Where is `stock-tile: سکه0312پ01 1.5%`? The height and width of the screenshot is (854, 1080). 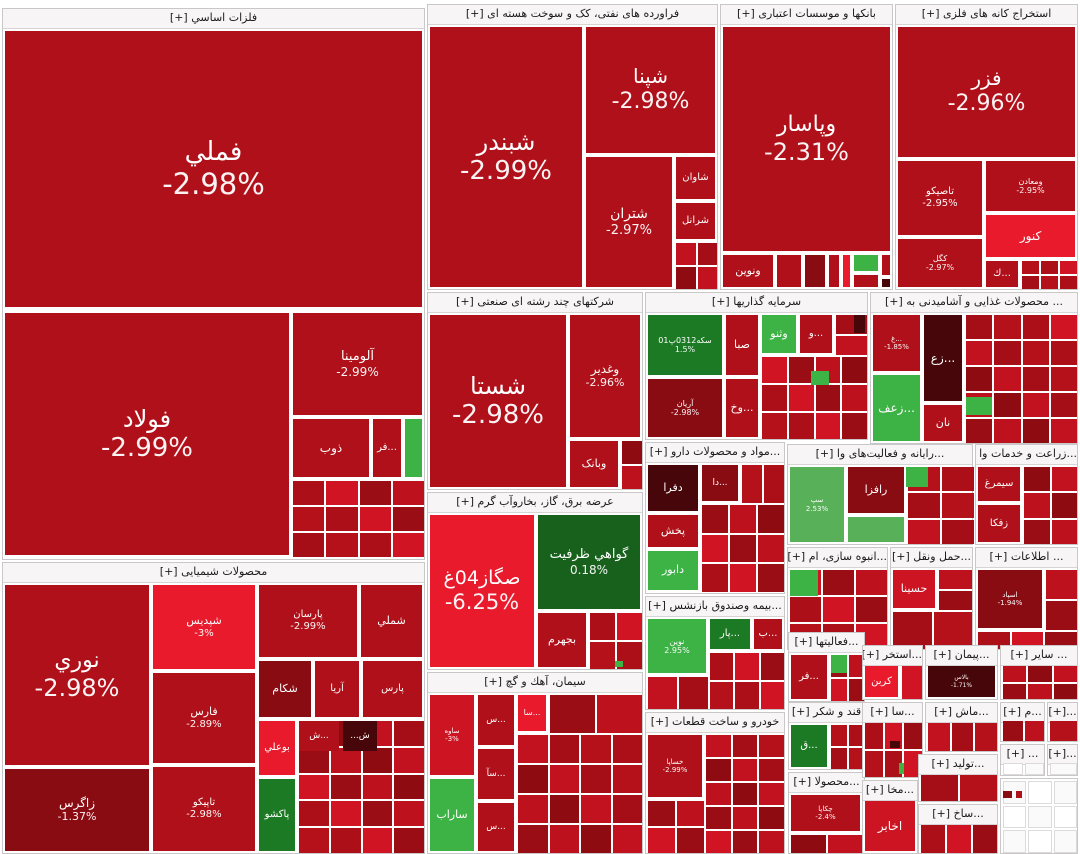 stock-tile: سکه0312پ01 1.5% is located at coordinates (685, 345).